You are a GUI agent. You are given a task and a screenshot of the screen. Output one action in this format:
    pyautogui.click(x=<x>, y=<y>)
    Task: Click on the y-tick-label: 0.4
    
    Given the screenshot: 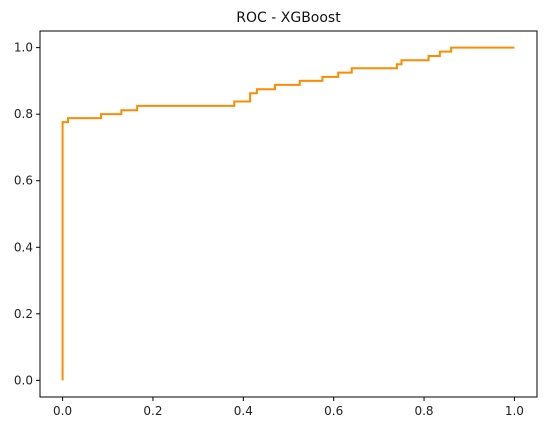 What is the action you would take?
    pyautogui.click(x=23, y=247)
    